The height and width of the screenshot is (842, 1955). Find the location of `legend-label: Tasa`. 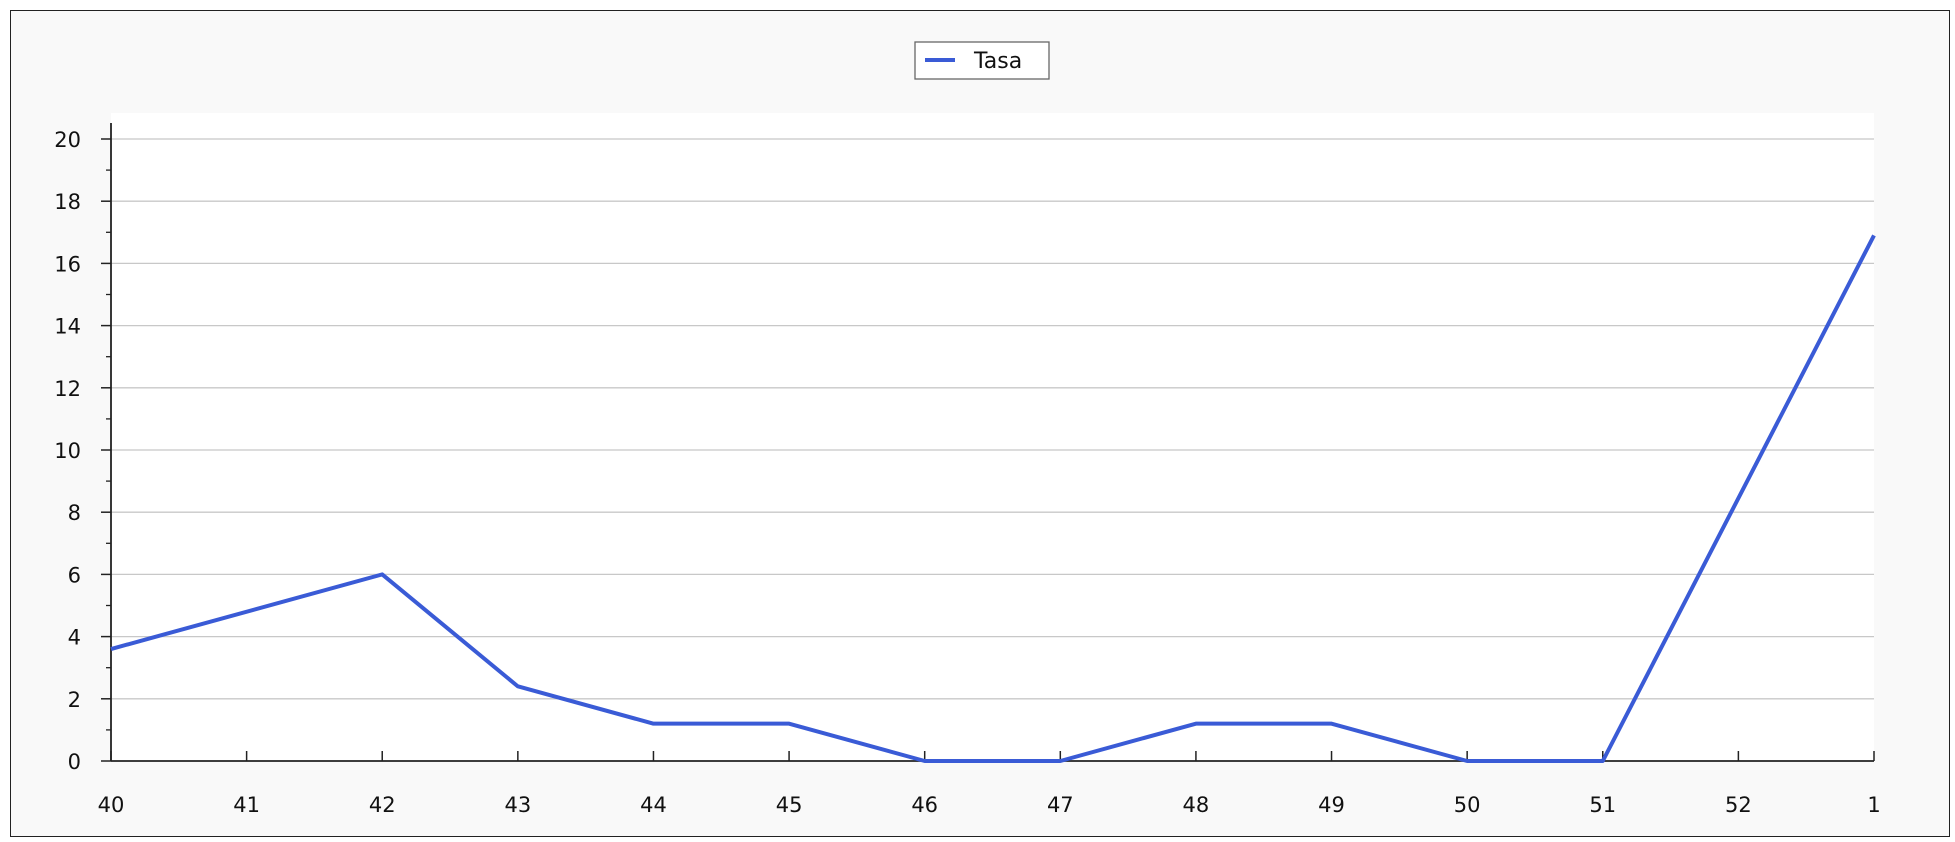

legend-label: Tasa is located at coordinates (997, 61).